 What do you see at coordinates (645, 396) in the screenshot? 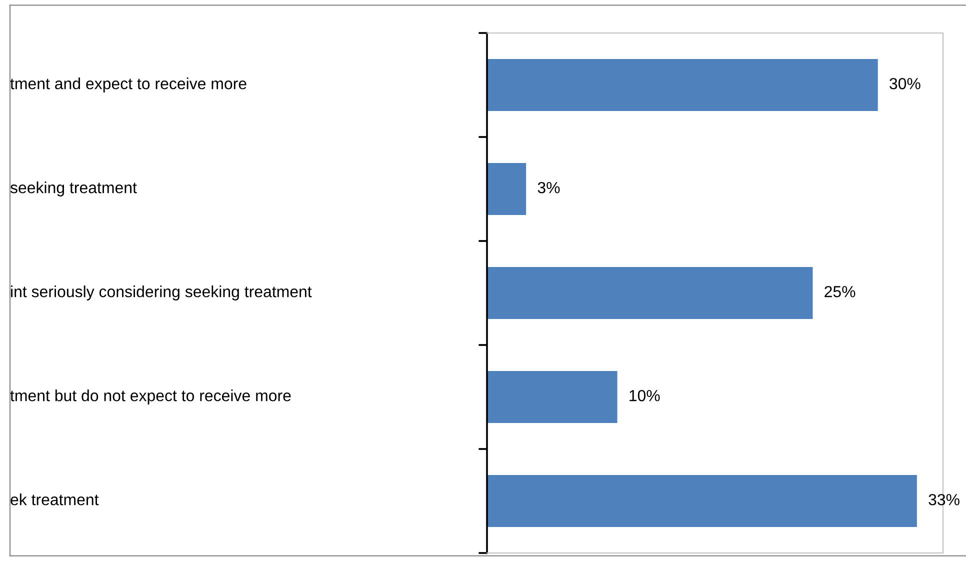
I see `data-label: 10%` at bounding box center [645, 396].